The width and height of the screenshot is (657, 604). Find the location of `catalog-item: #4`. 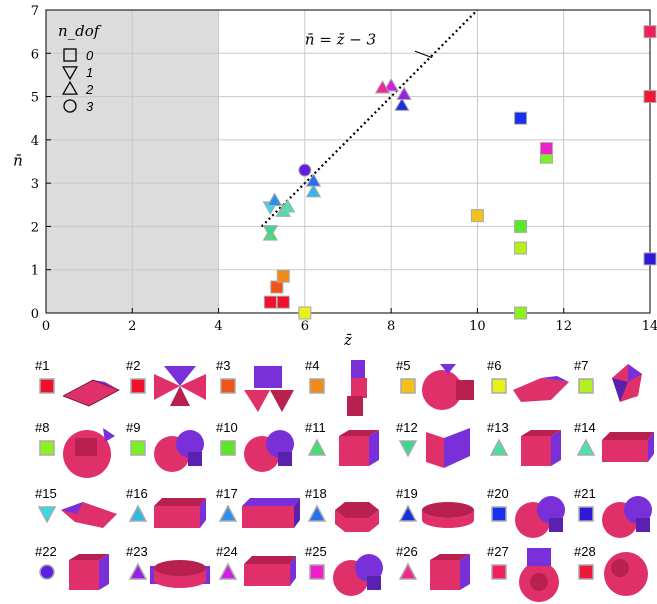

catalog-item: #4 is located at coordinates (350, 388).